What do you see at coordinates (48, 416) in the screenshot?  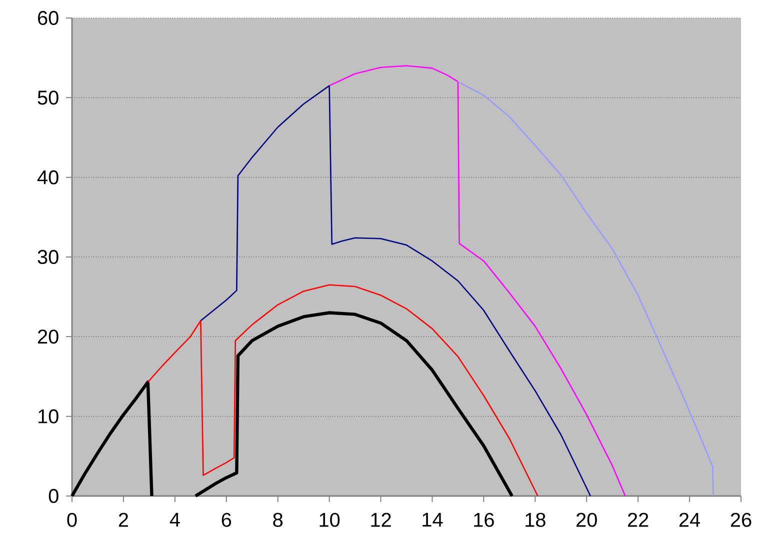 I see `y-tick-label: 10` at bounding box center [48, 416].